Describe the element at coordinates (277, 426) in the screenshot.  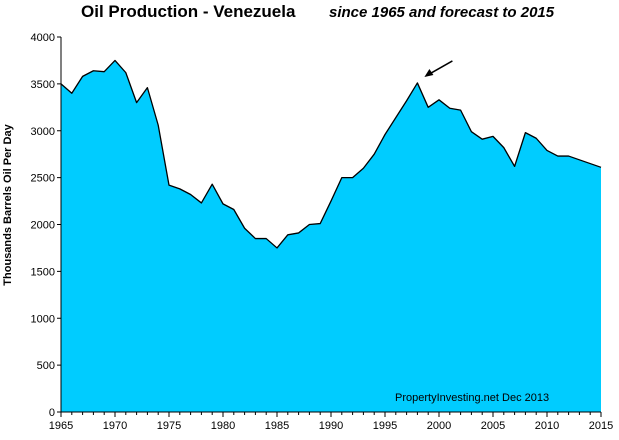
I see `x-tick-label: 1985` at that location.